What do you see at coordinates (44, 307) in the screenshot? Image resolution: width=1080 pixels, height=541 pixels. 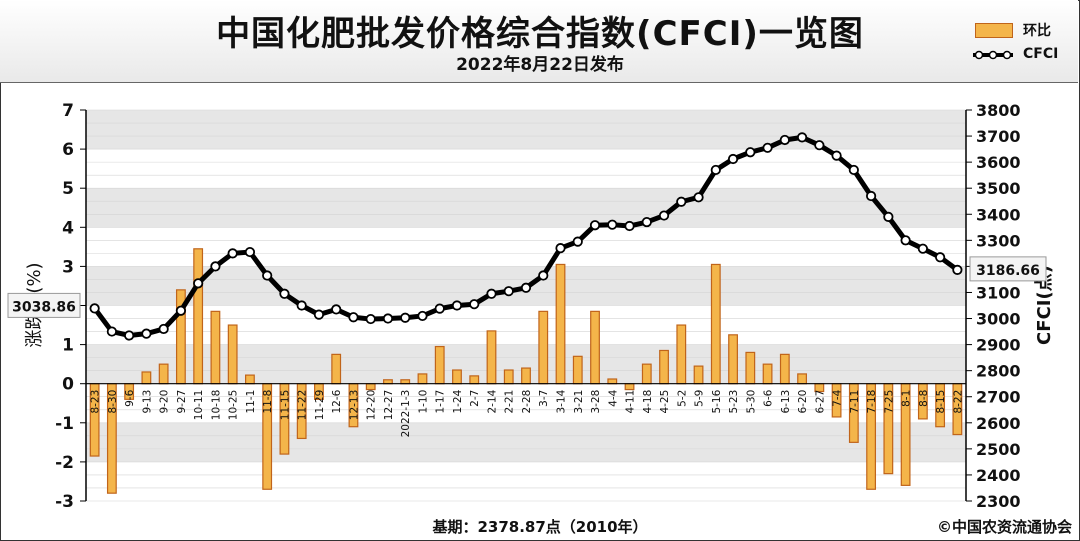 I see `first-value-label: 3038.86` at bounding box center [44, 307].